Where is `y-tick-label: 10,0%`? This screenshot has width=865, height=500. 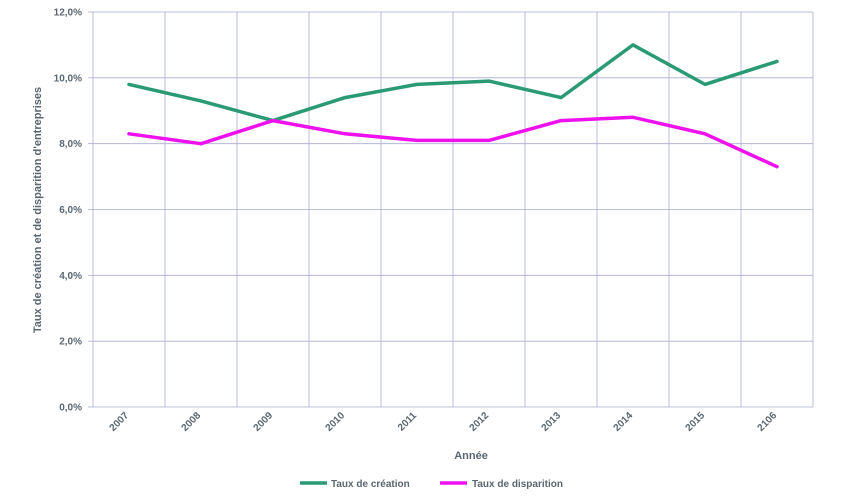
y-tick-label: 10,0% is located at coordinates (68, 78).